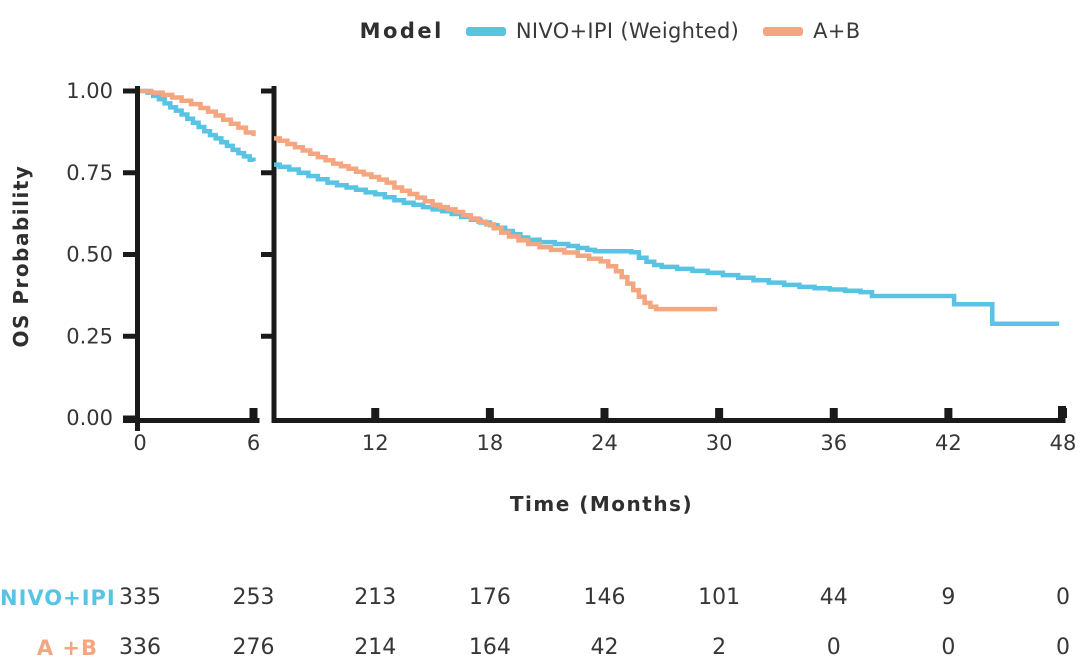  What do you see at coordinates (485, 31) in the screenshot?
I see `legend-swatch-nivo-ipi-weighted` at bounding box center [485, 31].